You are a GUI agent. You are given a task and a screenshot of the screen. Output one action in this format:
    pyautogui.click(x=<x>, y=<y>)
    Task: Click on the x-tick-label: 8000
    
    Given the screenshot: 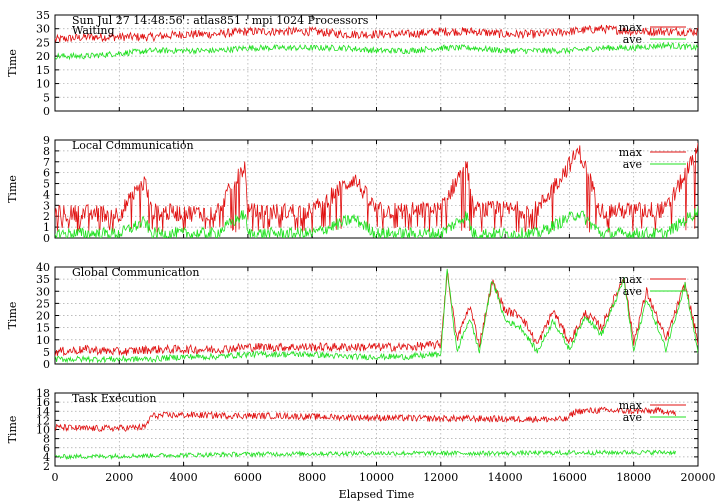 What is the action you would take?
    pyautogui.click(x=312, y=477)
    